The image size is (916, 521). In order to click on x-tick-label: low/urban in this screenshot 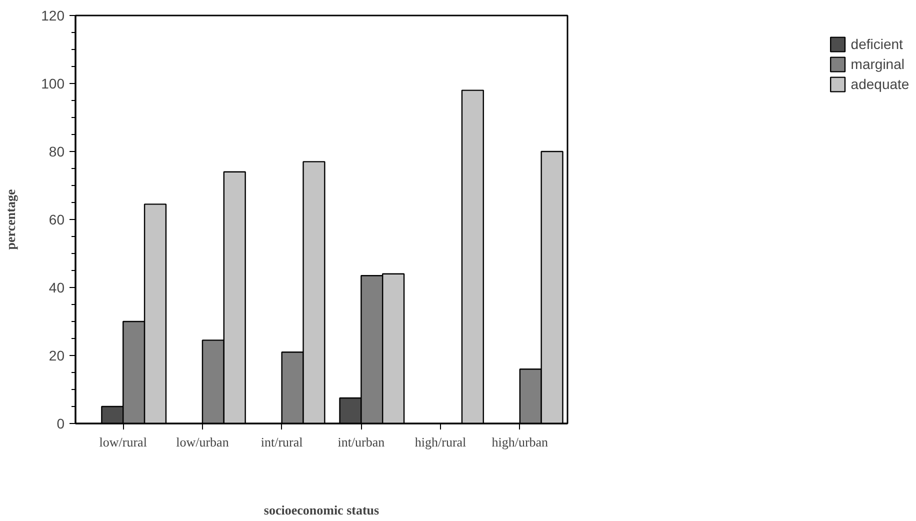, I will do `click(203, 442)`.